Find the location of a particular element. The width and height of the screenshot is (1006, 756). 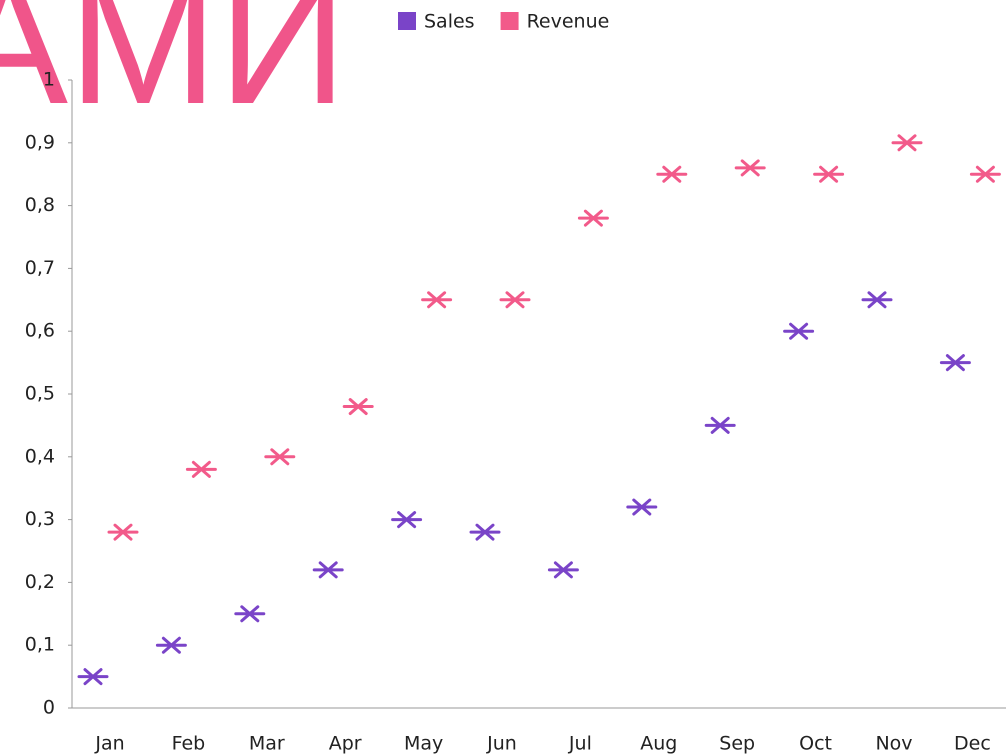

y-tick-label: 0,1 is located at coordinates (40, 645).